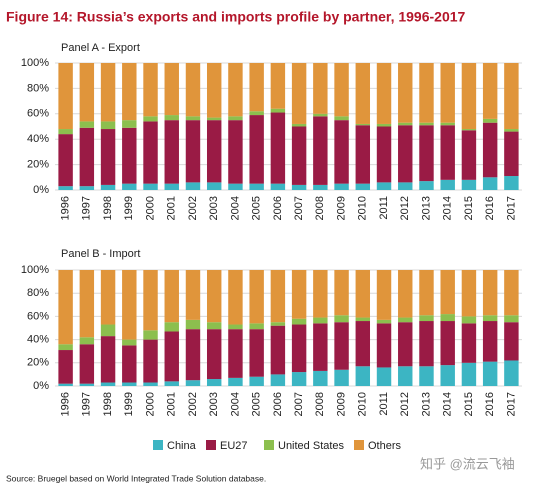  What do you see at coordinates (257, 208) in the screenshot?
I see `x-tick-label: 2005` at bounding box center [257, 208].